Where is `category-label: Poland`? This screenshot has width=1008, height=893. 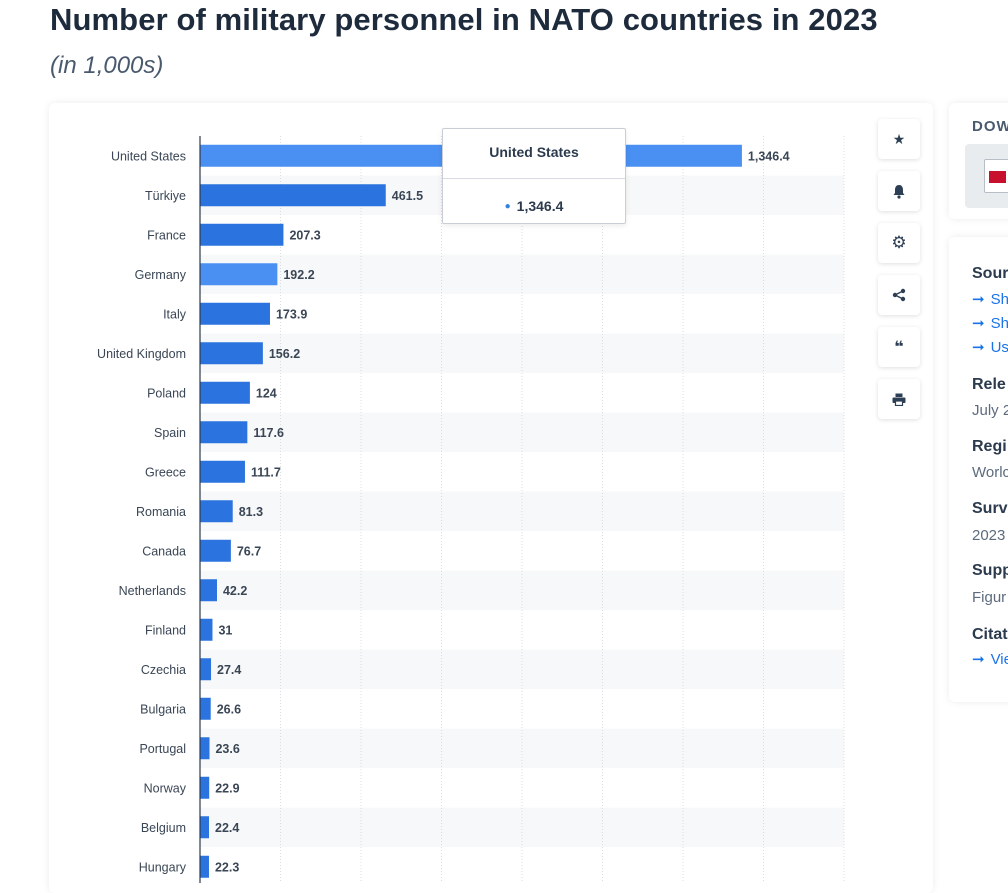 category-label: Poland is located at coordinates (166, 393).